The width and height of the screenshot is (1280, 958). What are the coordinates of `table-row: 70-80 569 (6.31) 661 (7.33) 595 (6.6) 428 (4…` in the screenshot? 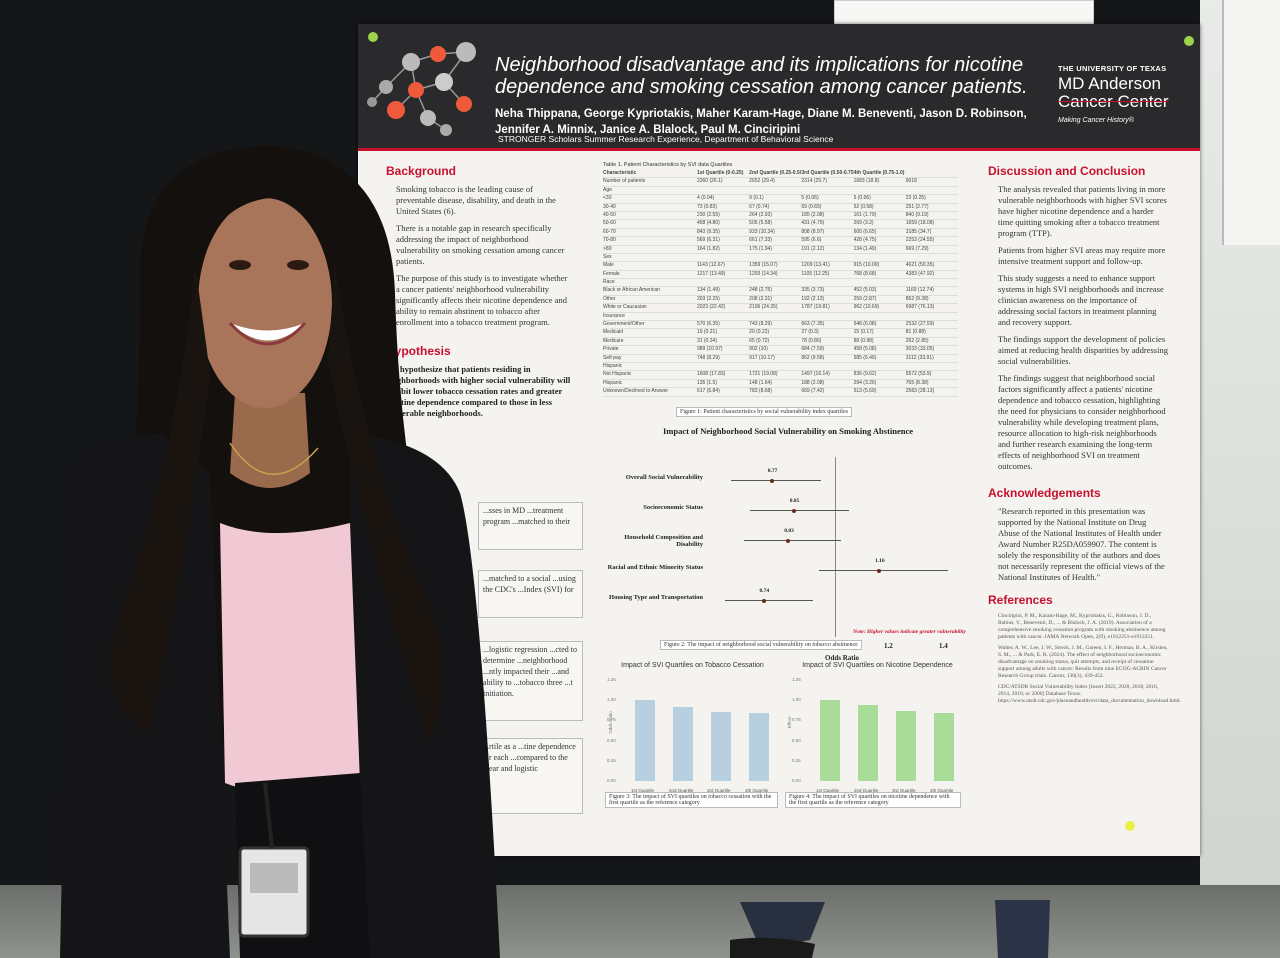 It's located at (780, 241).